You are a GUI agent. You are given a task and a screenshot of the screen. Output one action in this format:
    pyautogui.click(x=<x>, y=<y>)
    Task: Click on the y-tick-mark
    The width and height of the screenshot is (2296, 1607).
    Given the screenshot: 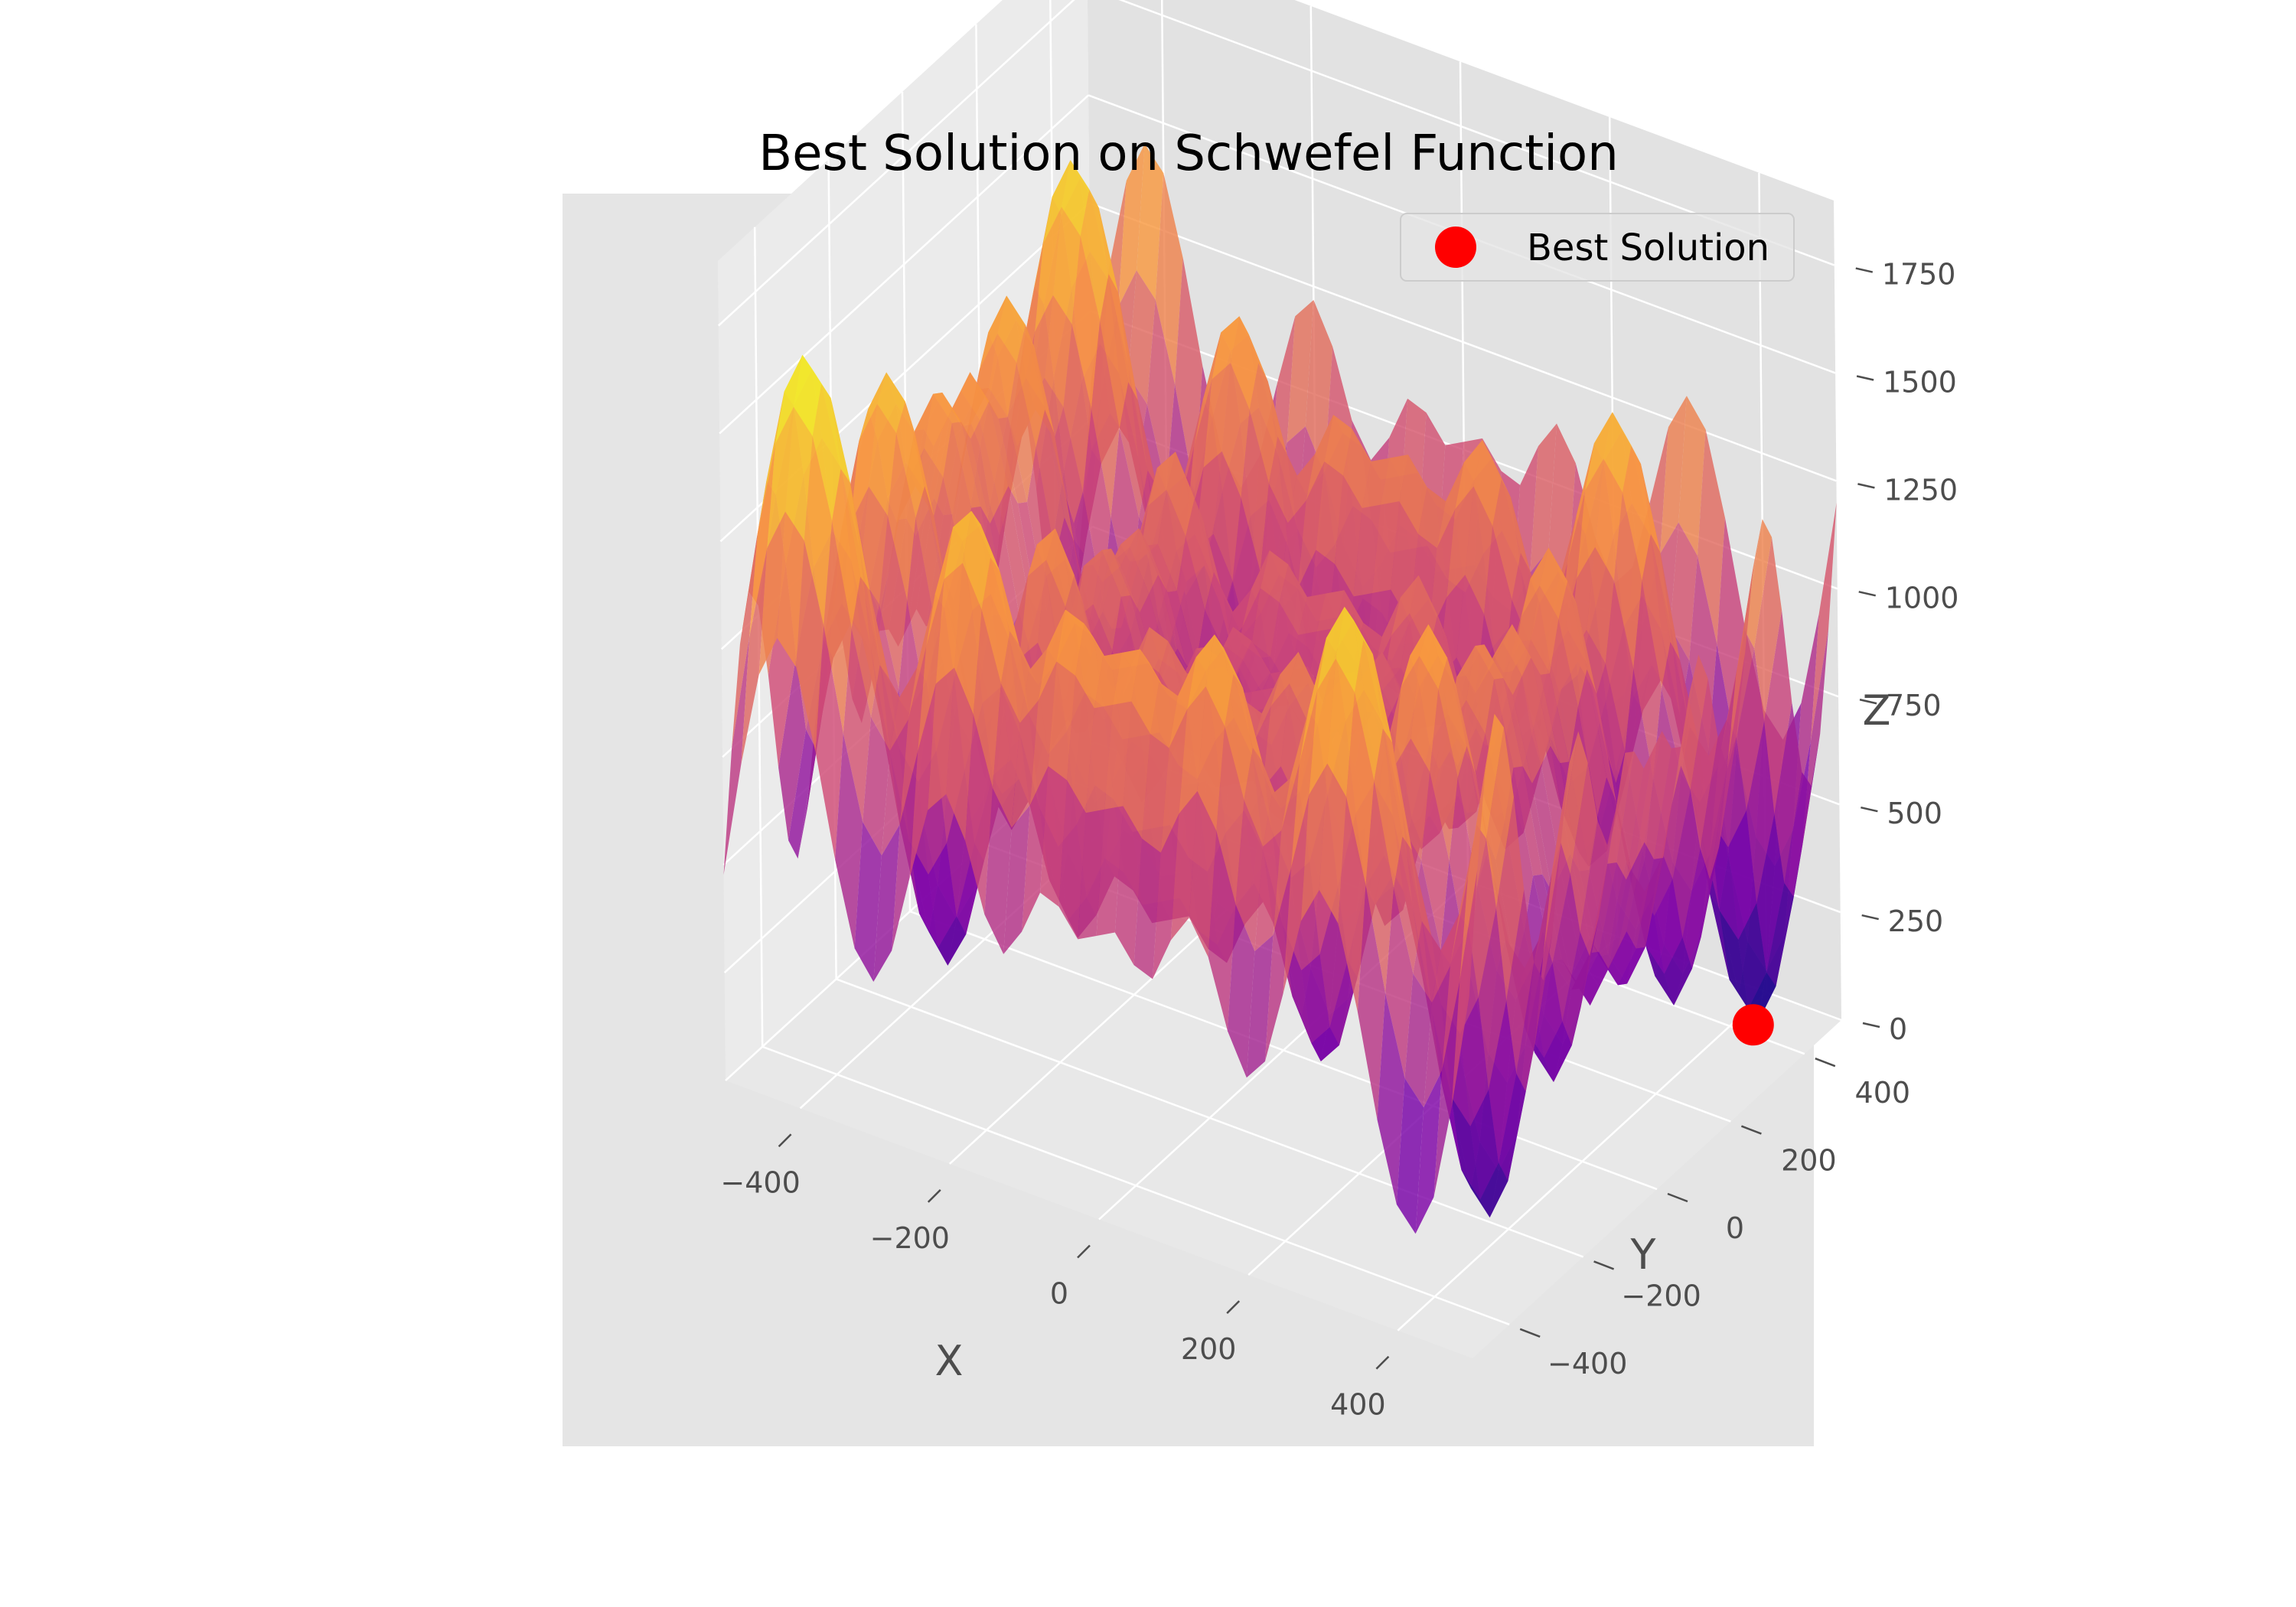 What is the action you would take?
    pyautogui.click(x=1677, y=1197)
    